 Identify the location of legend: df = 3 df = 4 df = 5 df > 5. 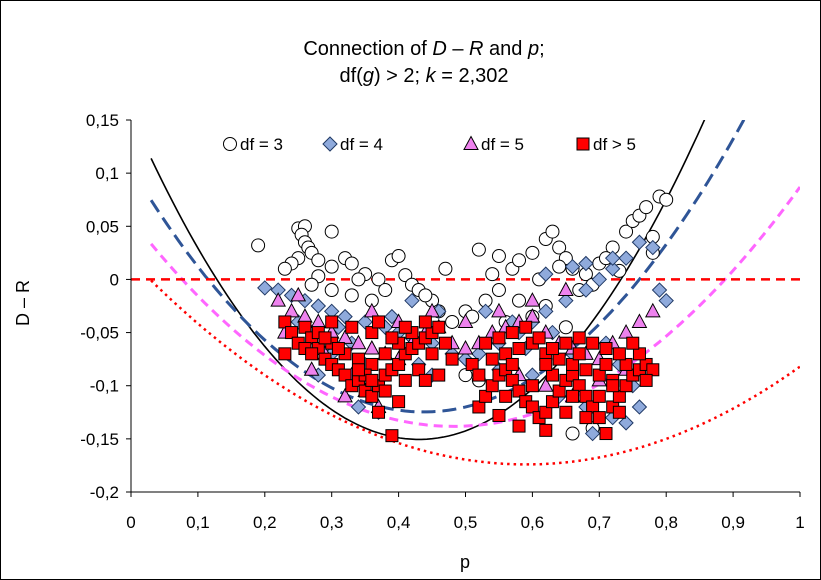
(429, 144).